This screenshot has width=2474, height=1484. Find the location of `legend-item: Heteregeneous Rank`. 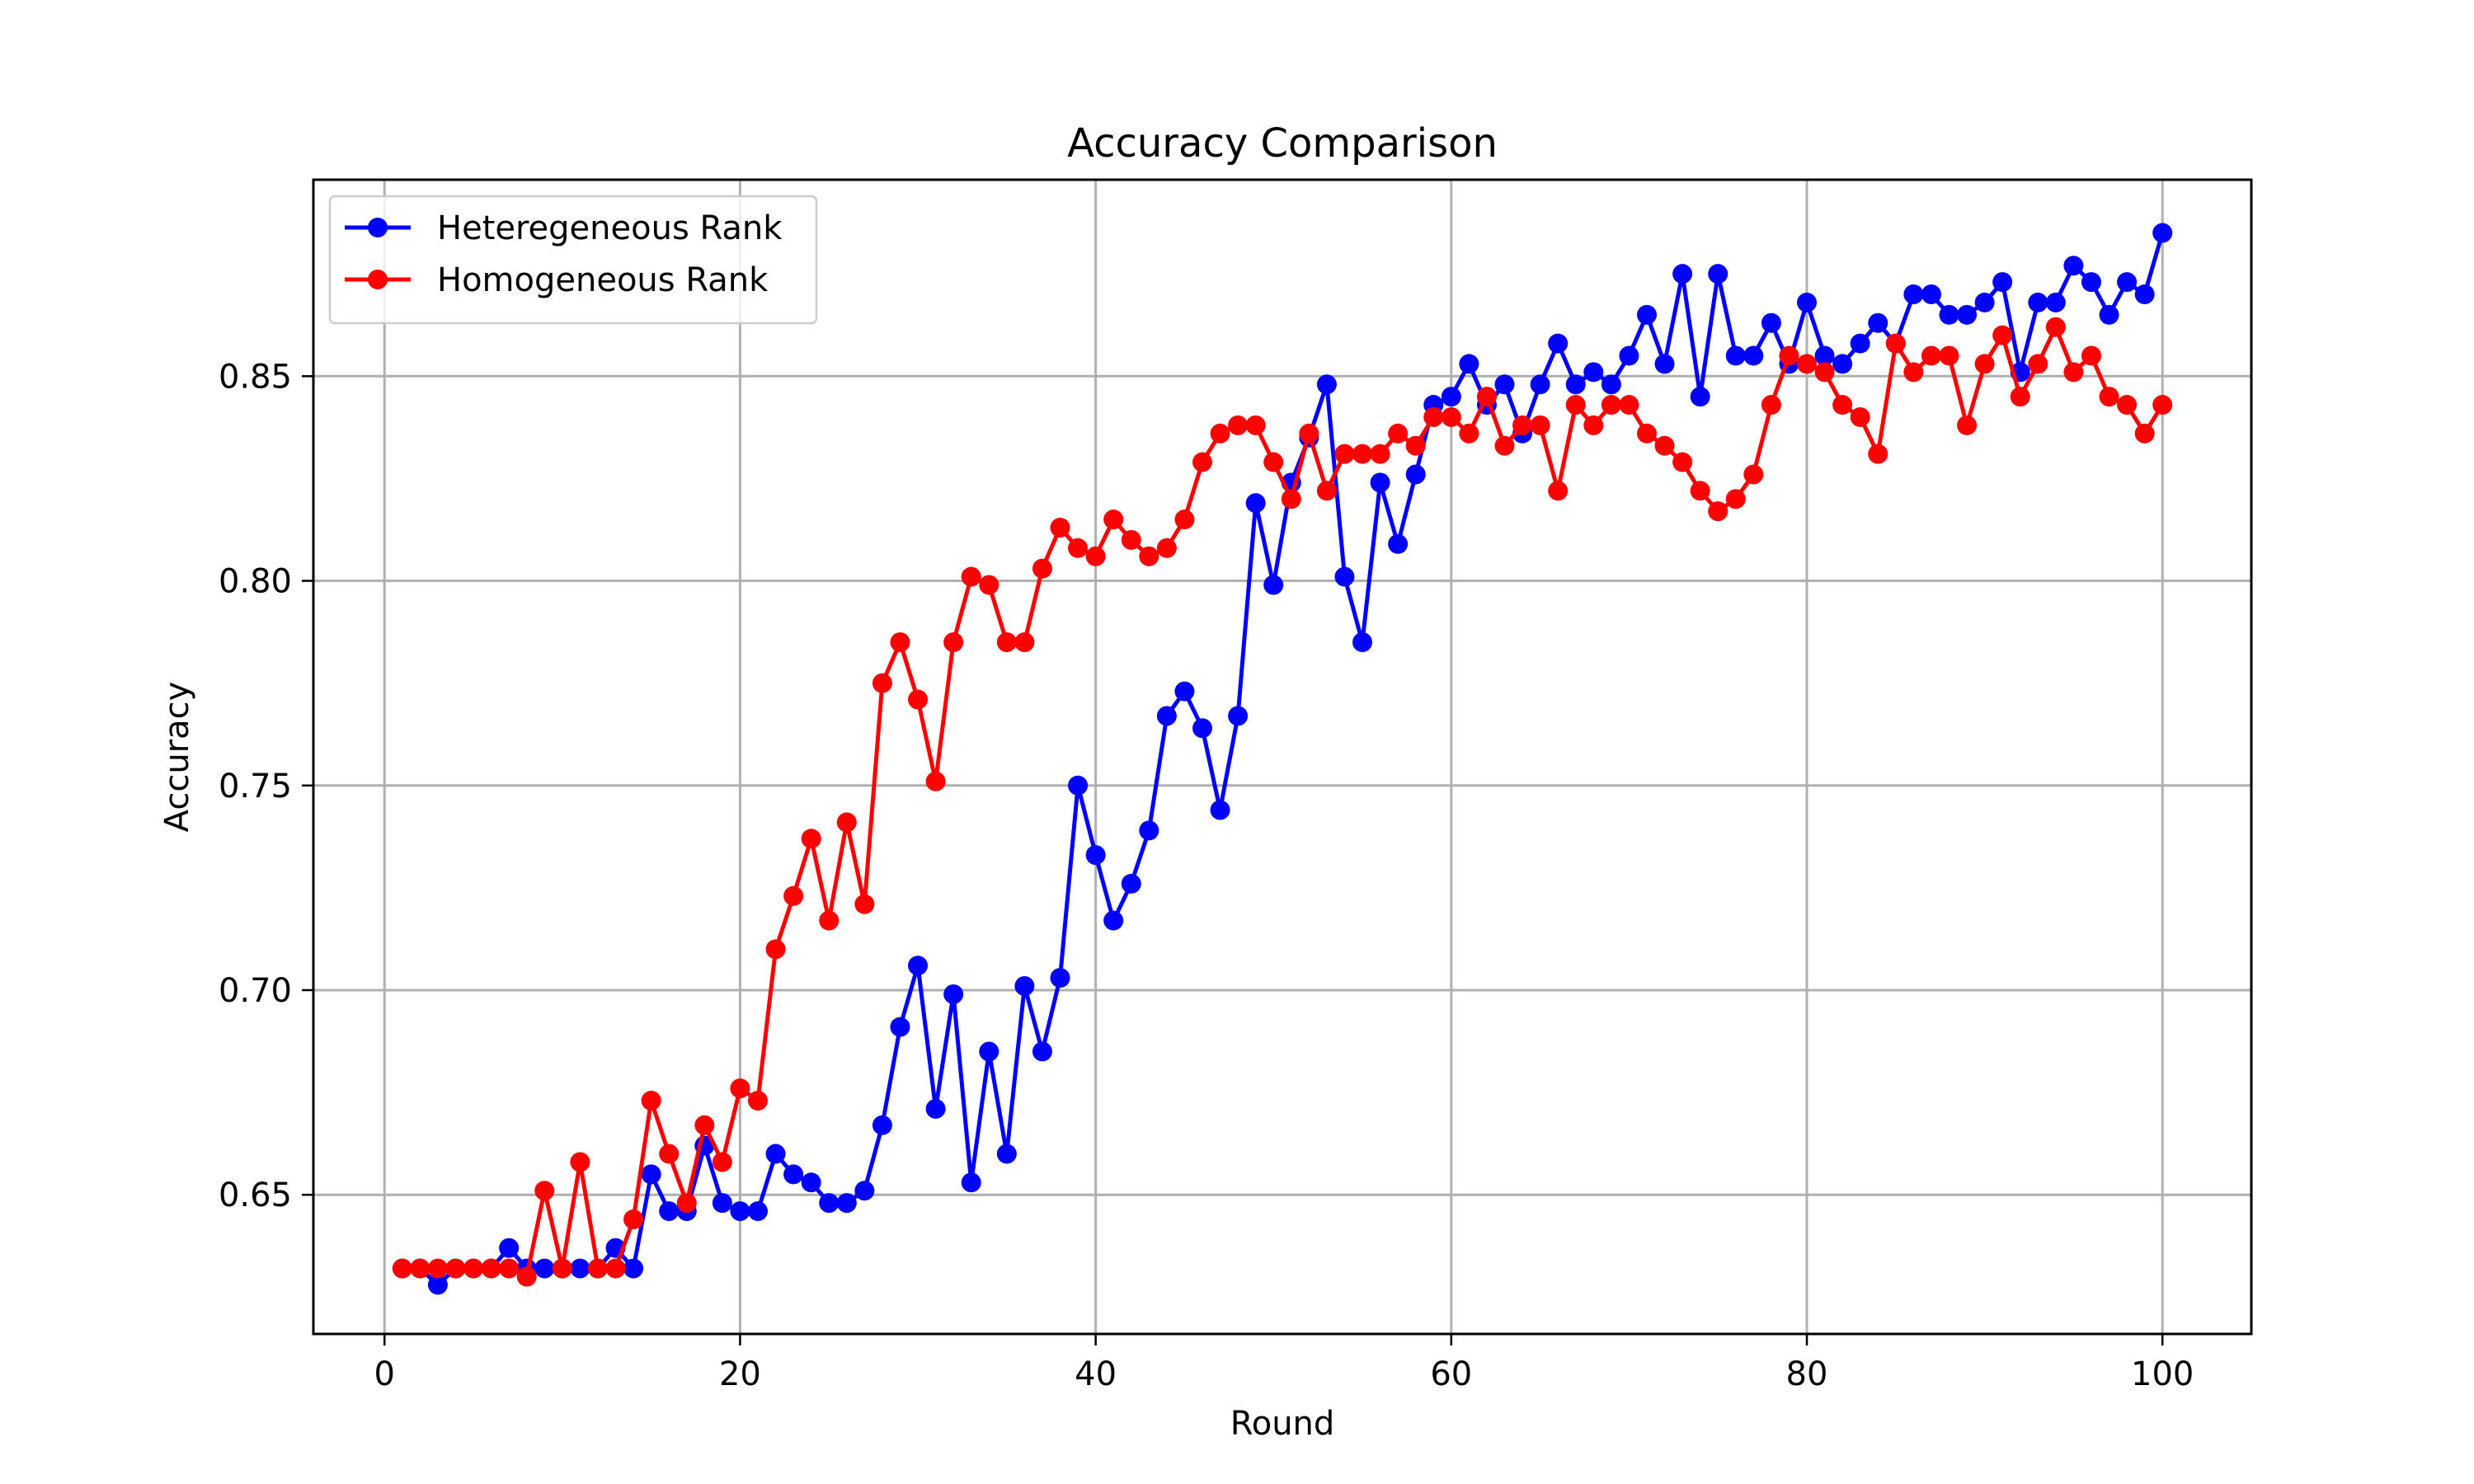

legend-item: Heteregeneous Rank is located at coordinates (564, 228).